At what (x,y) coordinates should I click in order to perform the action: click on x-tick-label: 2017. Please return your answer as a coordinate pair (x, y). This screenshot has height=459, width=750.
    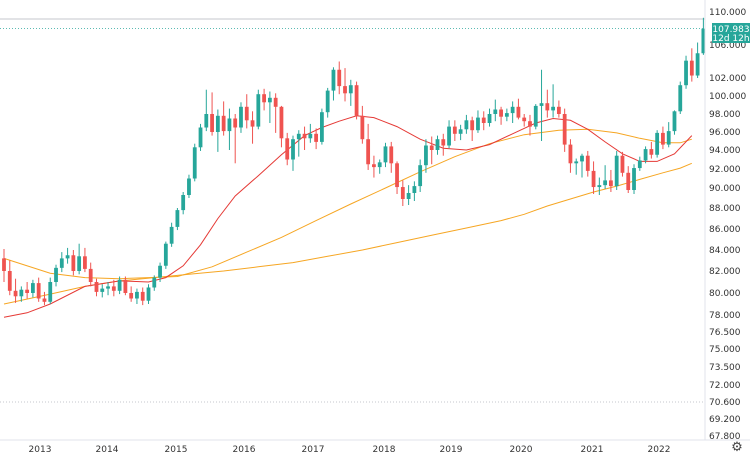
    Looking at the image, I should click on (313, 450).